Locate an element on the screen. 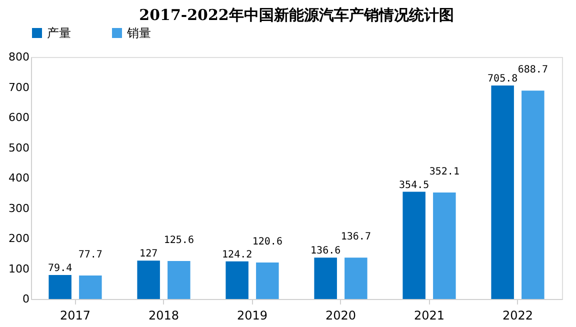 The height and width of the screenshot is (327, 576). y-tick-label: 0 is located at coordinates (26, 299).